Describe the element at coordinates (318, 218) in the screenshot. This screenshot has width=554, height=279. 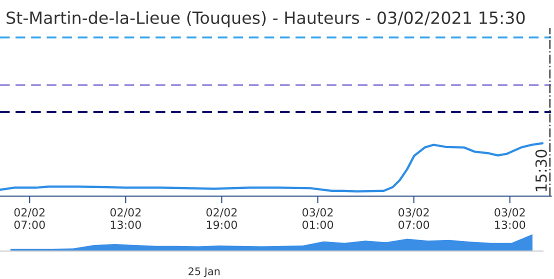
I see `x-tick-label: 03/02 01:00` at that location.